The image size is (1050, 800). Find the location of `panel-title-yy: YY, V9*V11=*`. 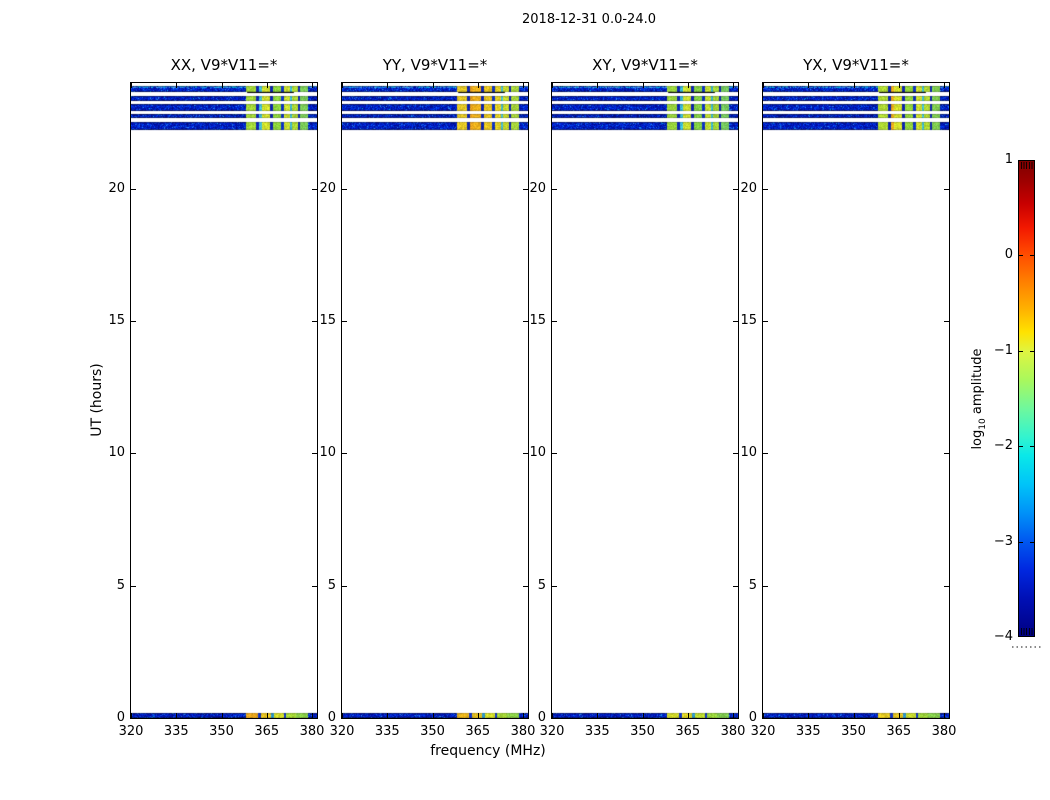

panel-title-yy: YY, V9*V11=* is located at coordinates (435, 65).